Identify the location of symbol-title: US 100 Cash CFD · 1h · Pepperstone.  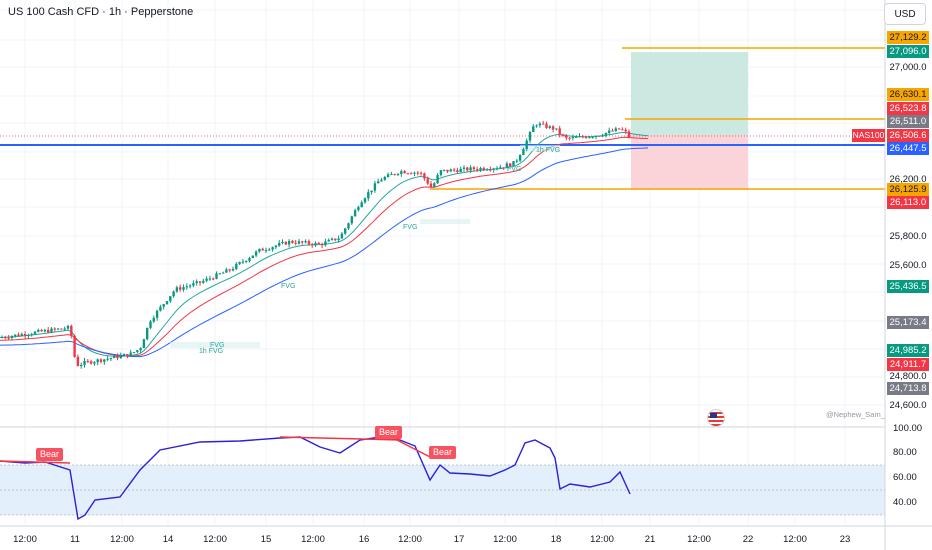
(101, 12).